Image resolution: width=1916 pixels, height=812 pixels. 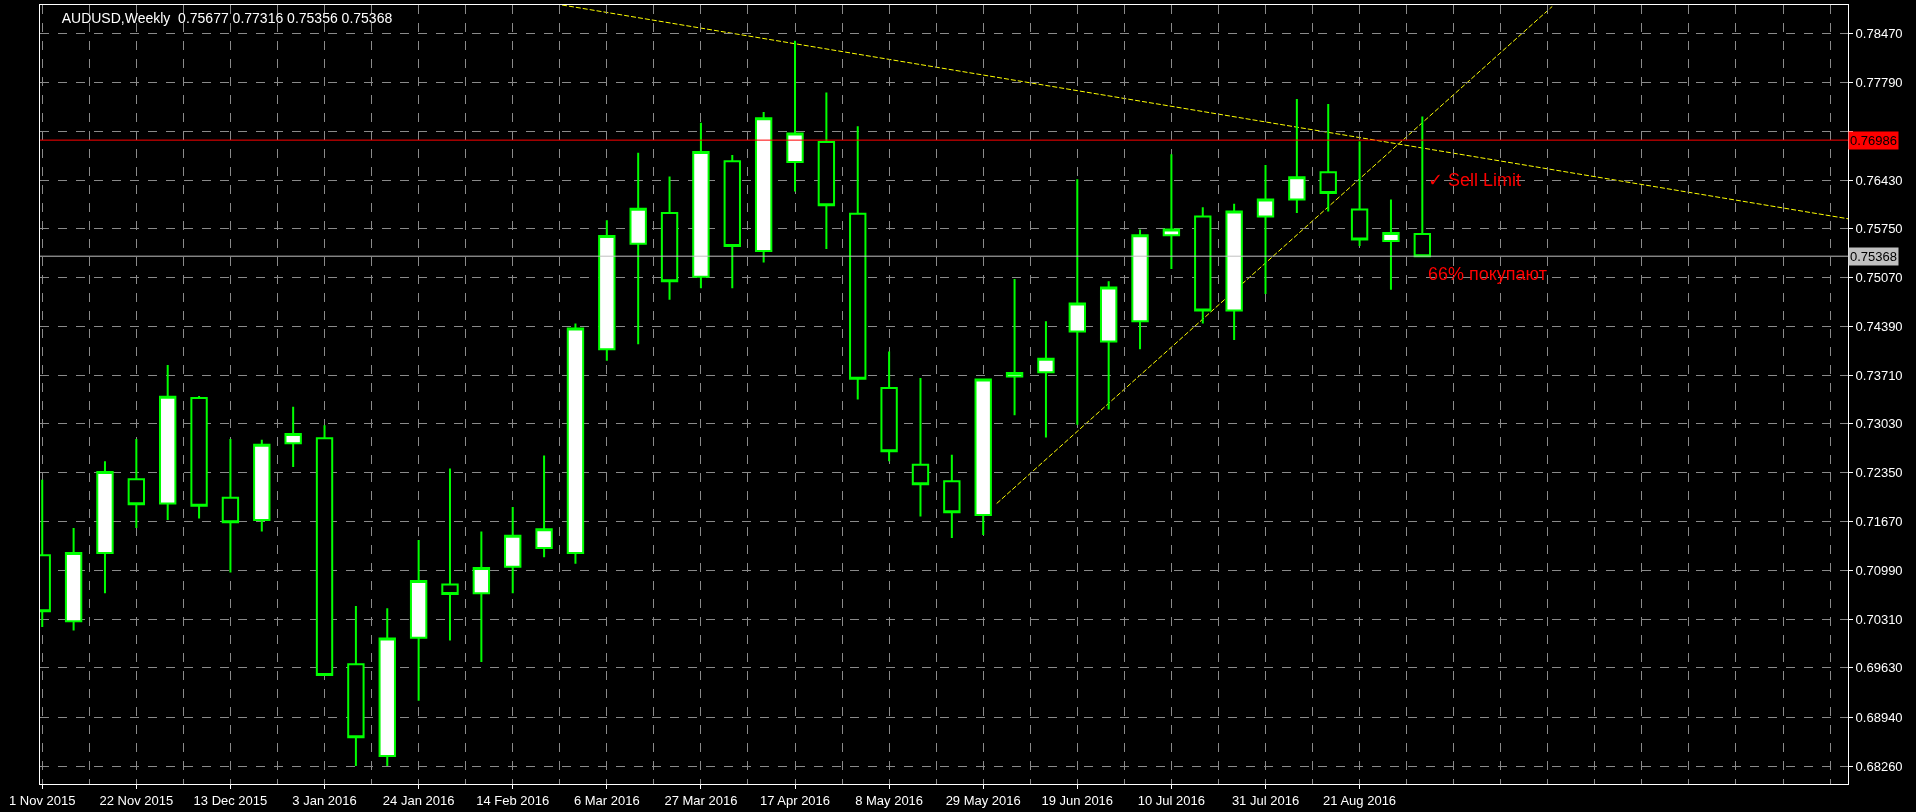 What do you see at coordinates (1879, 619) in the screenshot?
I see `y-tick-label: 0.70310` at bounding box center [1879, 619].